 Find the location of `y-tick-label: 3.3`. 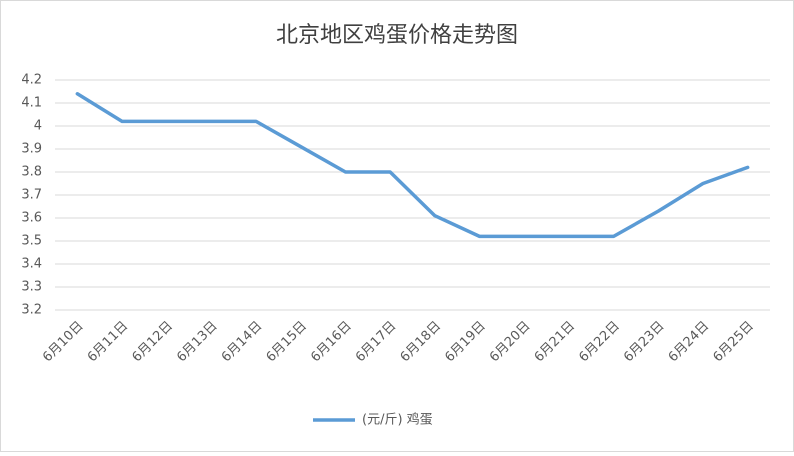

y-tick-label: 3.3 is located at coordinates (31, 287).